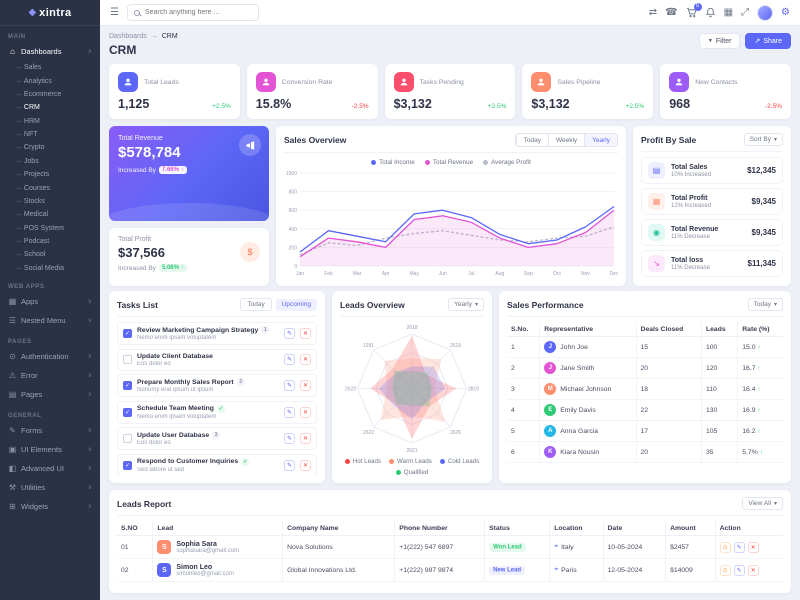 The image size is (800, 600). I want to click on arrow-up-icon: ↑, so click(759, 368).